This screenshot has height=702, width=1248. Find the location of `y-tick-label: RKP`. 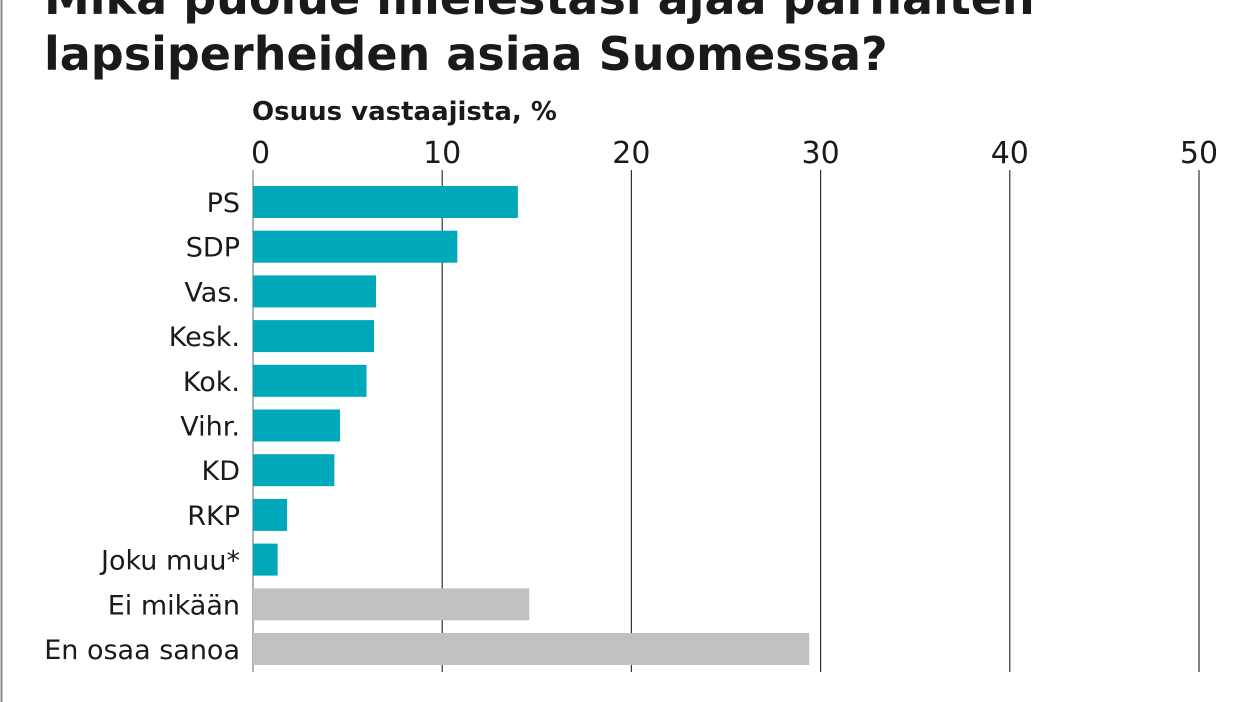

y-tick-label: RKP is located at coordinates (213, 516).